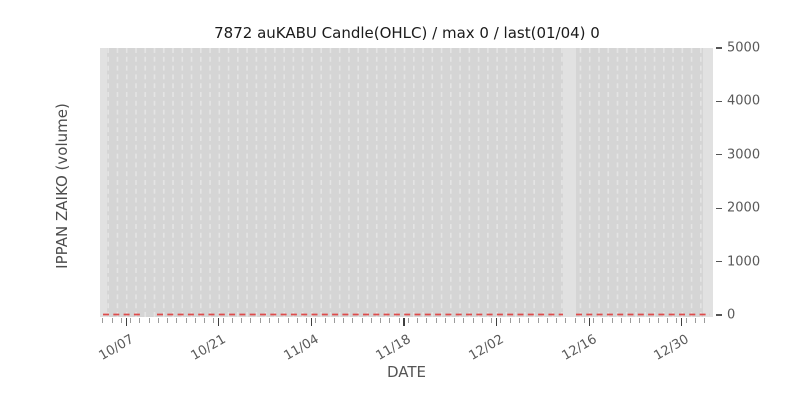 The width and height of the screenshot is (800, 400). What do you see at coordinates (62, 186) in the screenshot?
I see `y-axis-label-text: IPPAN ZAIKO (volume)` at bounding box center [62, 186].